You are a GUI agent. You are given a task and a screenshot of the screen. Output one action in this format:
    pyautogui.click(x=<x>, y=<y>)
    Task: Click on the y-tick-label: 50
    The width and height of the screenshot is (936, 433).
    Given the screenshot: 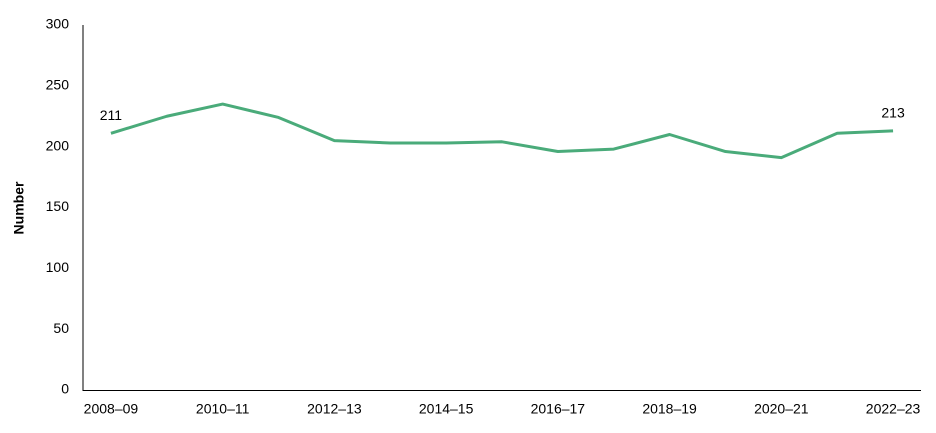 What is the action you would take?
    pyautogui.click(x=61, y=328)
    